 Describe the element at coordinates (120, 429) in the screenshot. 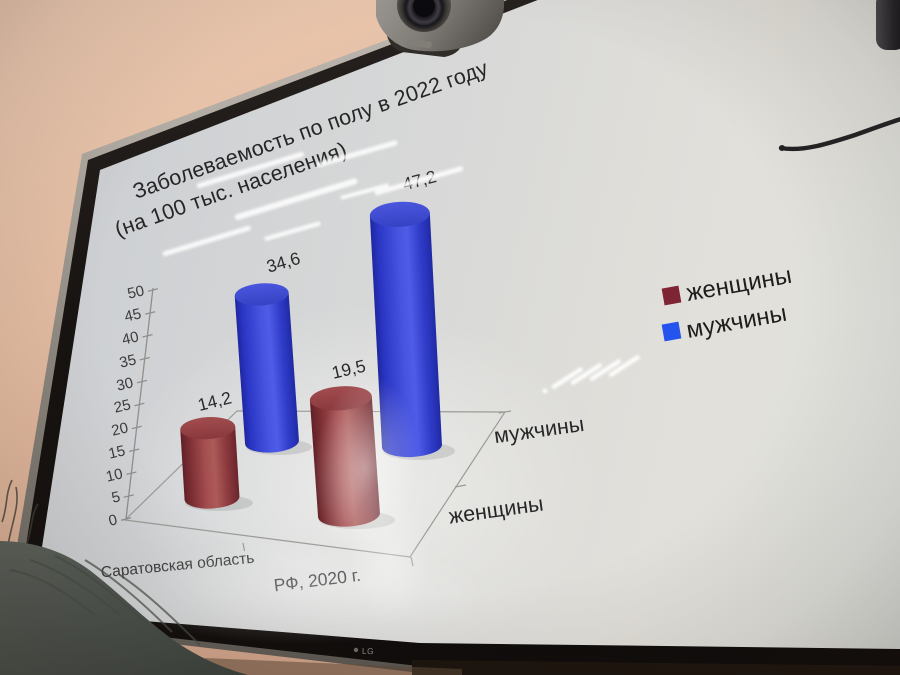

I see `y-tick-20: 20` at that location.